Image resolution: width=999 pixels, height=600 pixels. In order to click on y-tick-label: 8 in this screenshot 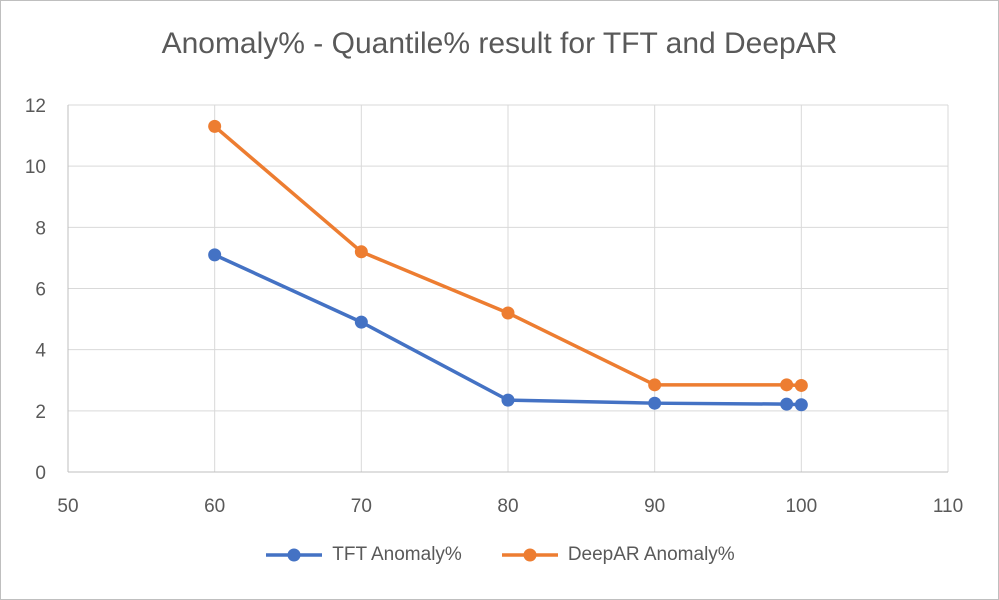, I will do `click(40, 228)`.